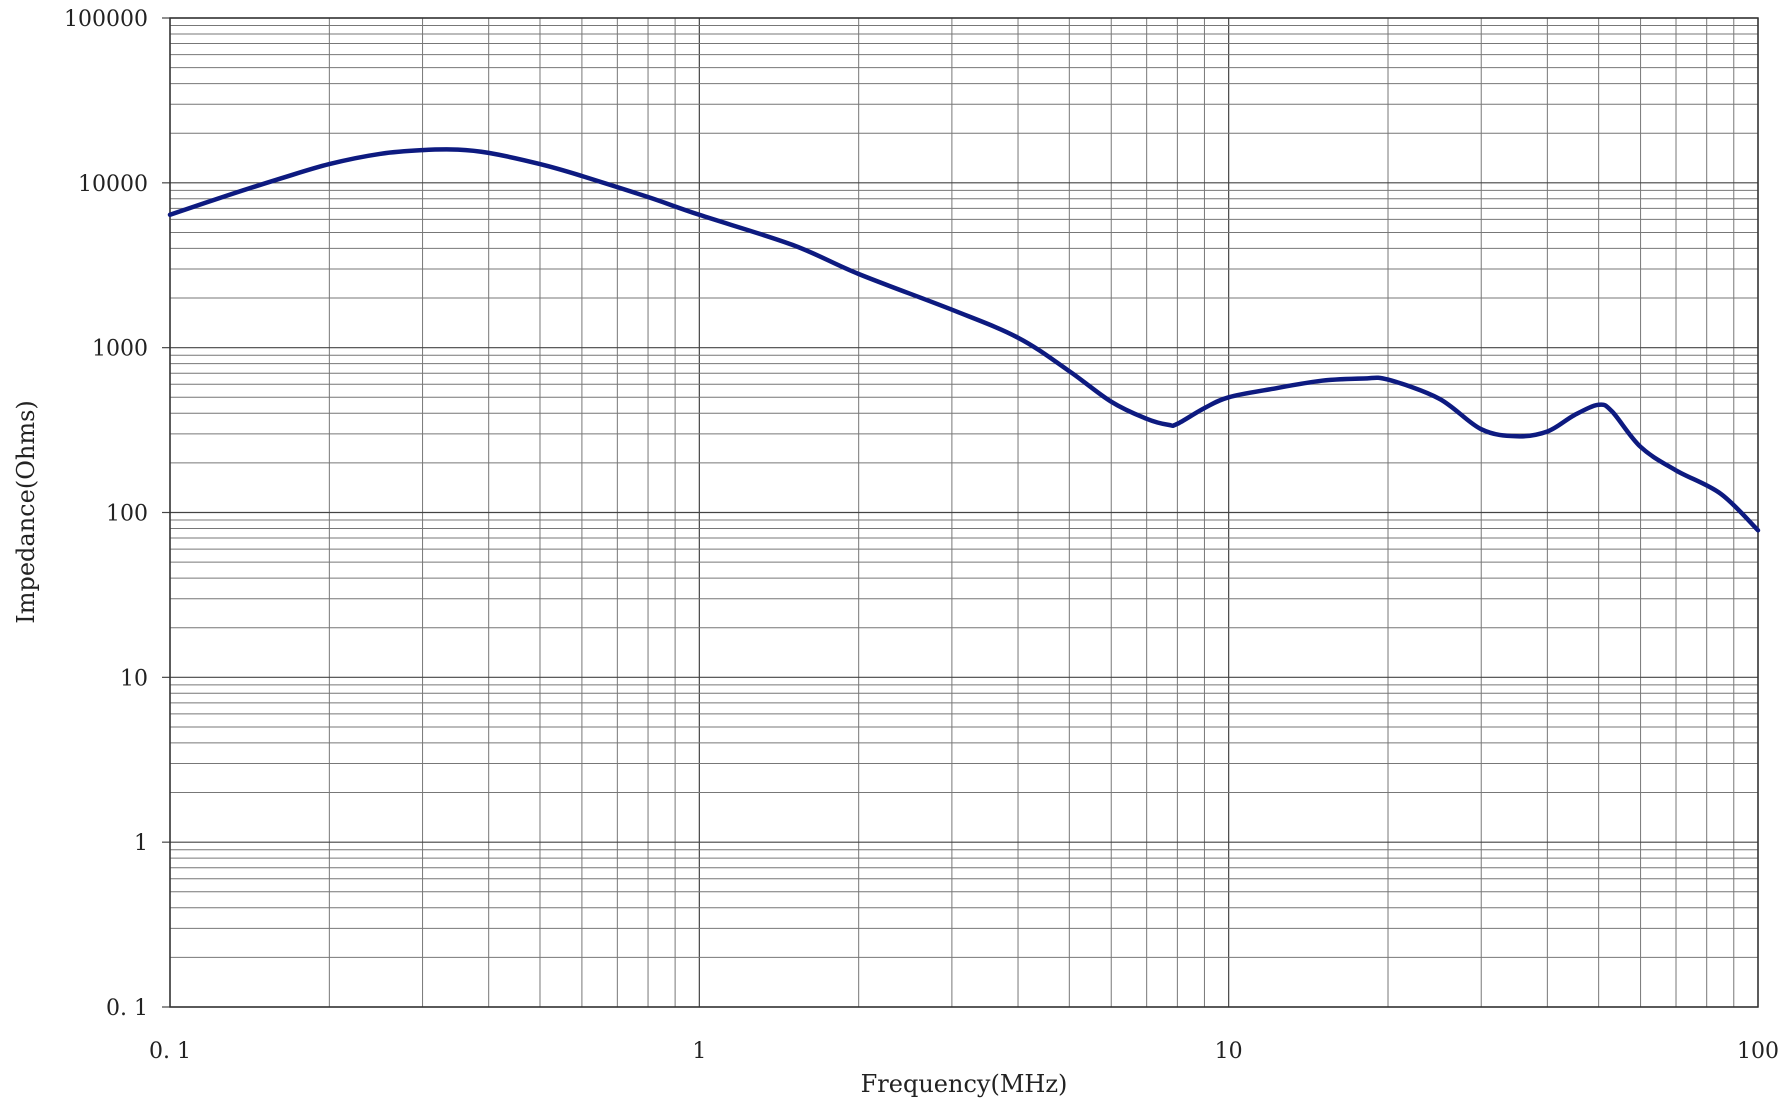 The image size is (1790, 1102). What do you see at coordinates (1758, 1051) in the screenshot?
I see `x-tick-label: 100` at bounding box center [1758, 1051].